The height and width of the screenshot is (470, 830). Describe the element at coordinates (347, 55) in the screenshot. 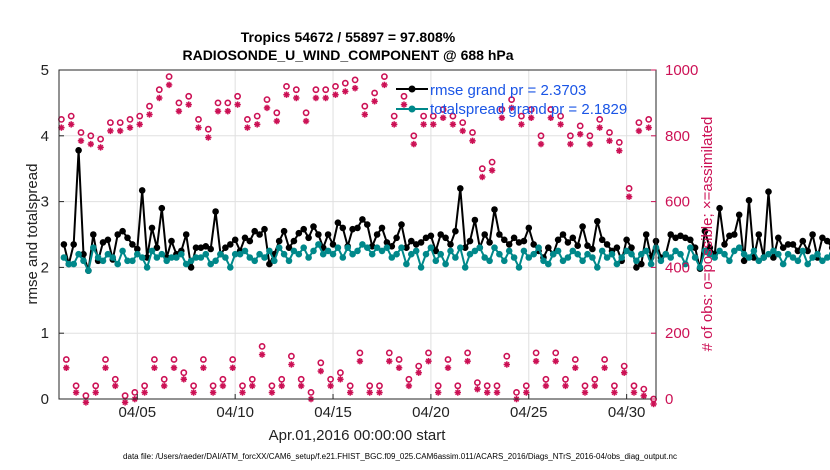

I see `chart-title-line2: RADIOSONDE_U_WIND_COMPONENT @ 688 hPa` at that location.